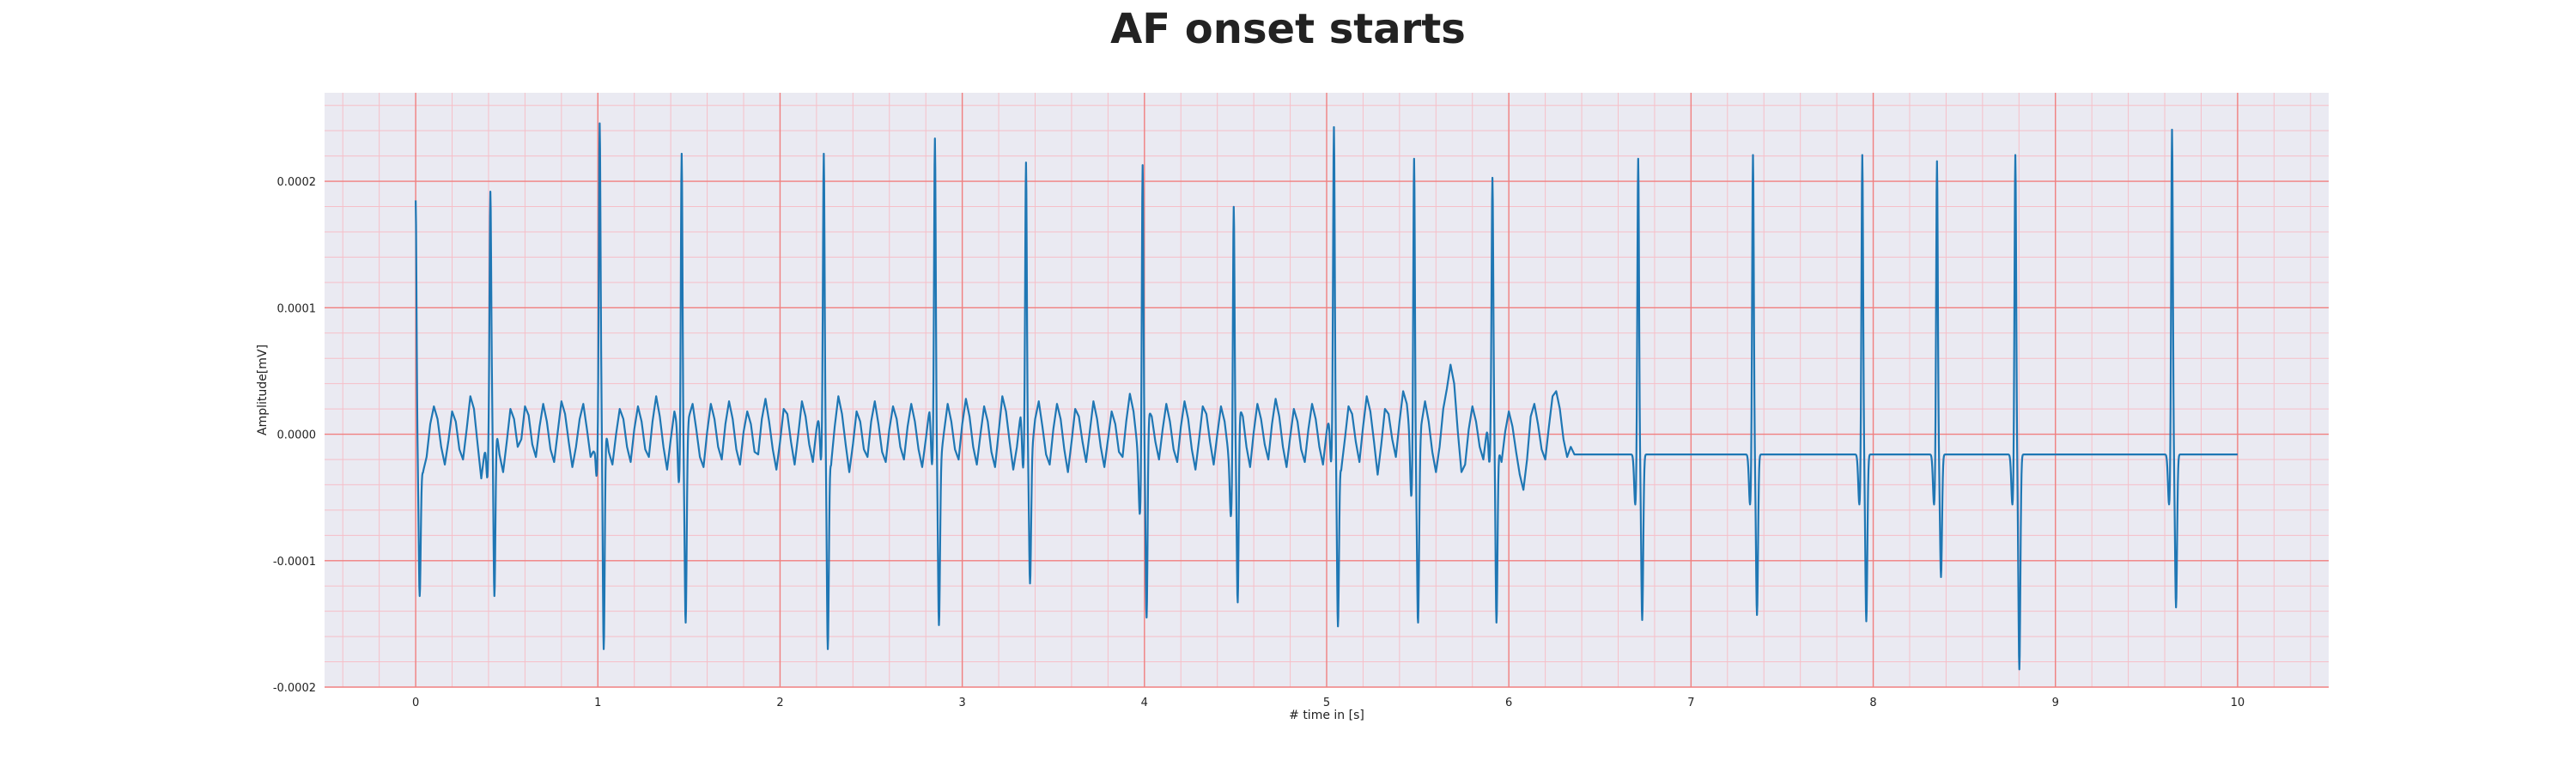 The image size is (2576, 773). I want to click on x-tick-label: 5, so click(1327, 703).